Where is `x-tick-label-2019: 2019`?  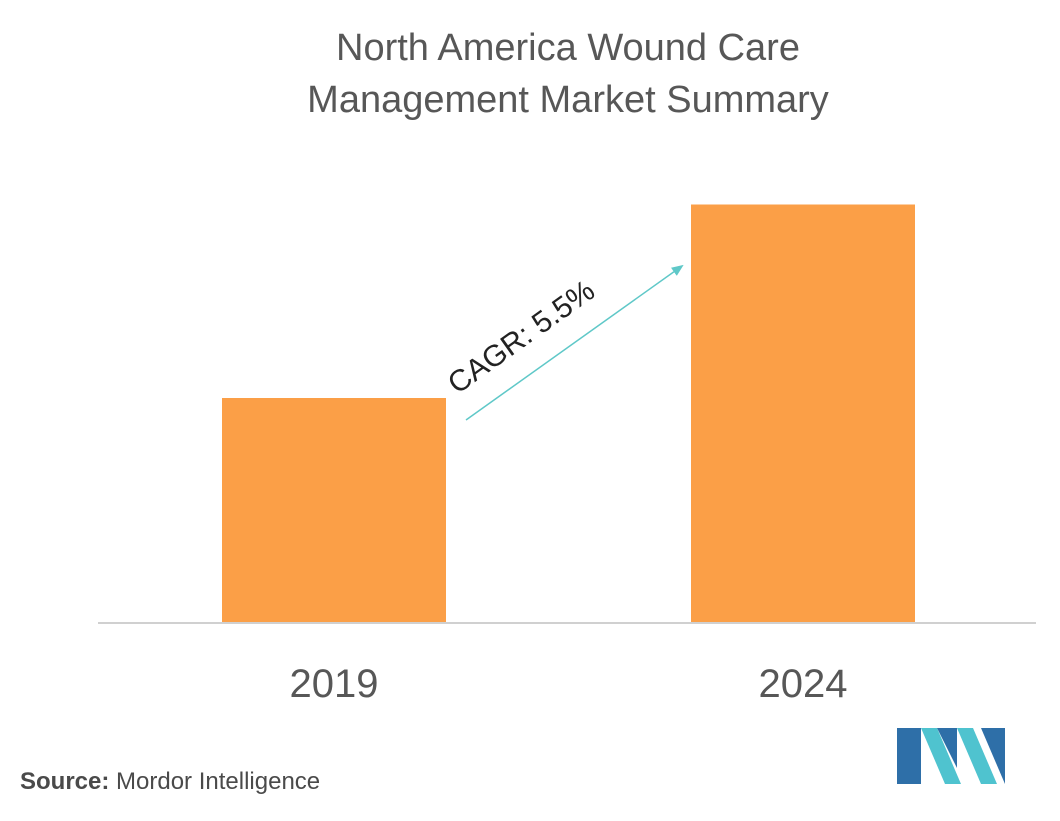
x-tick-label-2019: 2019 is located at coordinates (334, 684).